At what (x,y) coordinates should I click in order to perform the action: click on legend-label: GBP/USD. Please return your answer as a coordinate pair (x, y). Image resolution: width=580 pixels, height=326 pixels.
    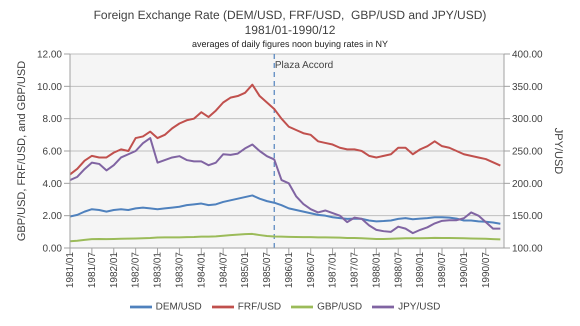
    Looking at the image, I should click on (339, 307).